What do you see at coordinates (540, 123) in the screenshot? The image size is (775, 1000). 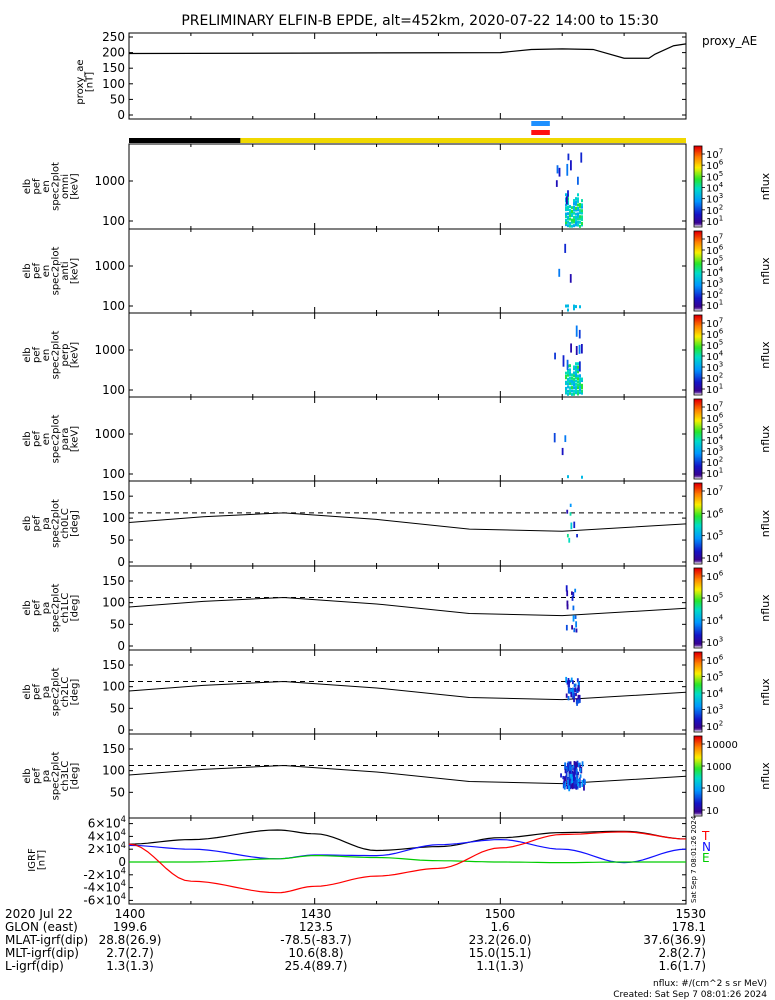 I see `science-zone-bar-blue` at bounding box center [540, 123].